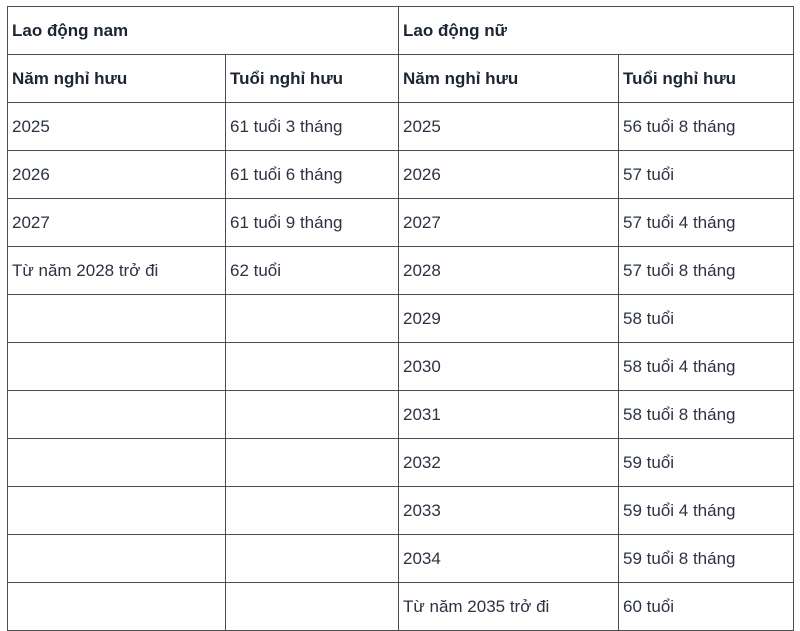 The width and height of the screenshot is (800, 631). Describe the element at coordinates (509, 414) in the screenshot. I see `table-cell: 2031` at that location.